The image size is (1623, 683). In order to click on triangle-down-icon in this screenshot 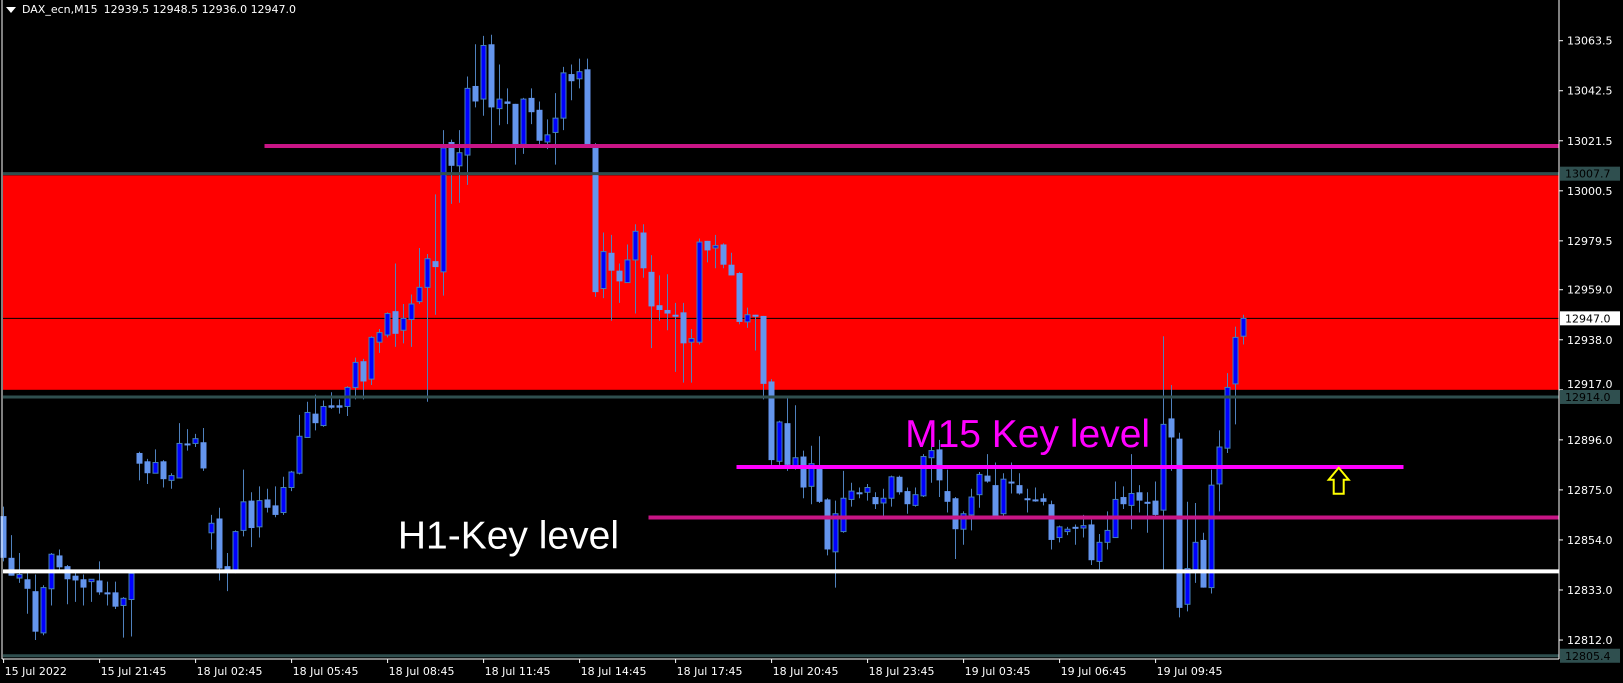, I will do `click(11, 9)`.